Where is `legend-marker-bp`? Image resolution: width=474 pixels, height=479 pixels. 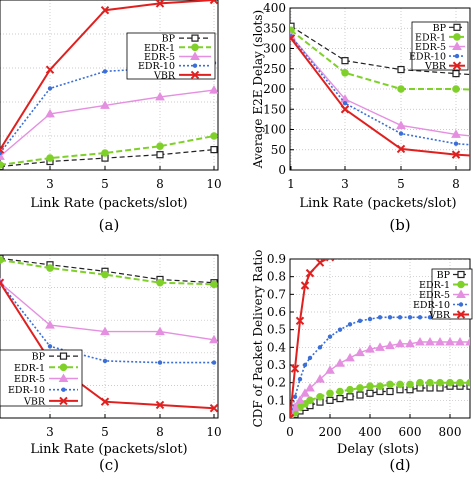 legend-marker-bp is located at coordinates (461, 274).